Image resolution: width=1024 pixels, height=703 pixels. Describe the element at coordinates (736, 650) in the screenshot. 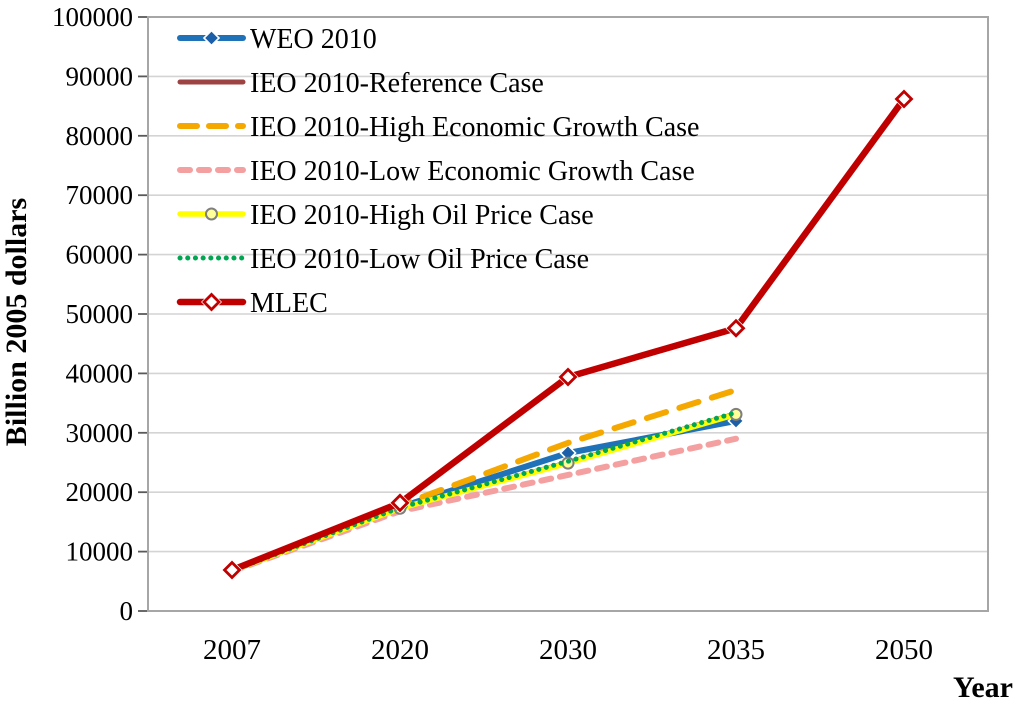

I see `x-tick-label: 2035` at that location.